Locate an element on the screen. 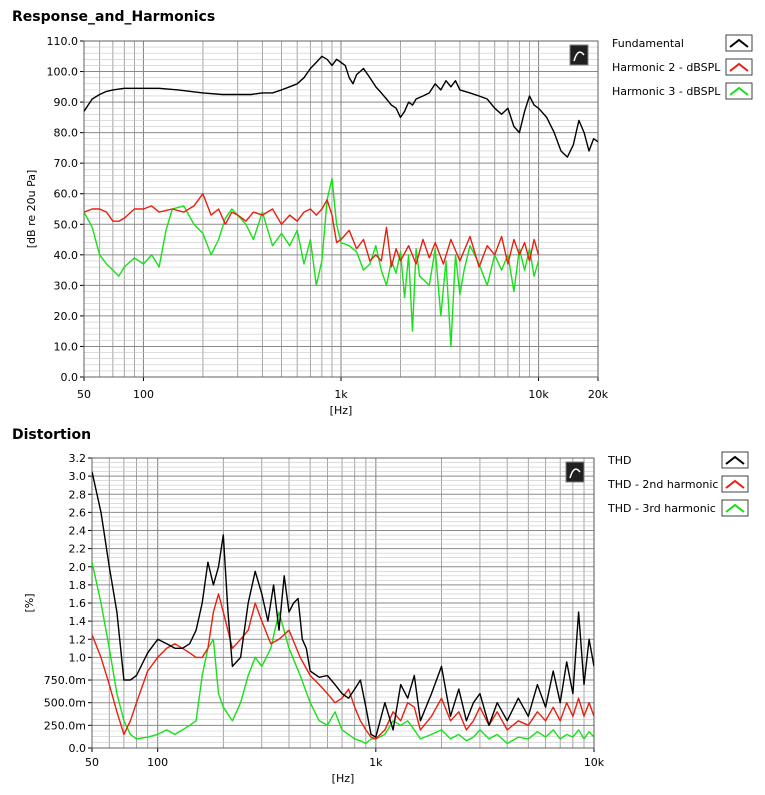 The image size is (765, 795). y-tick-label: 90.0 is located at coordinates (66, 102).